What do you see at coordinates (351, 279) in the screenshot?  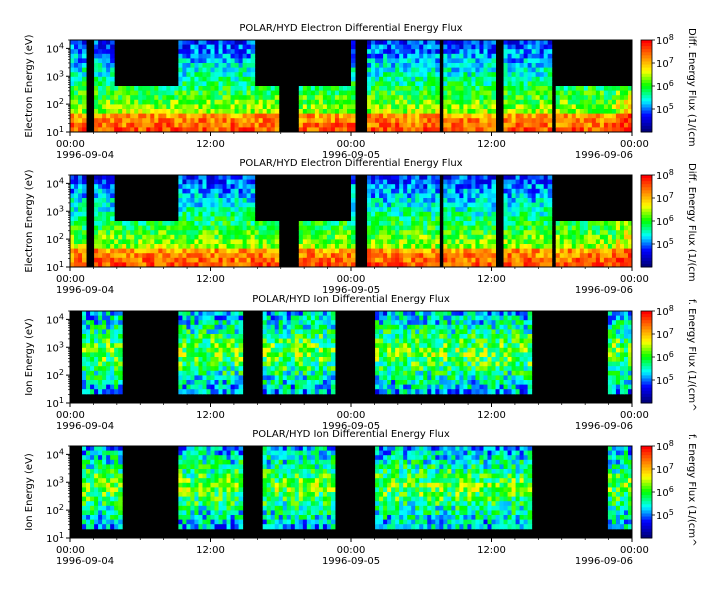 I see `x-tick-label: 00:00` at bounding box center [351, 279].